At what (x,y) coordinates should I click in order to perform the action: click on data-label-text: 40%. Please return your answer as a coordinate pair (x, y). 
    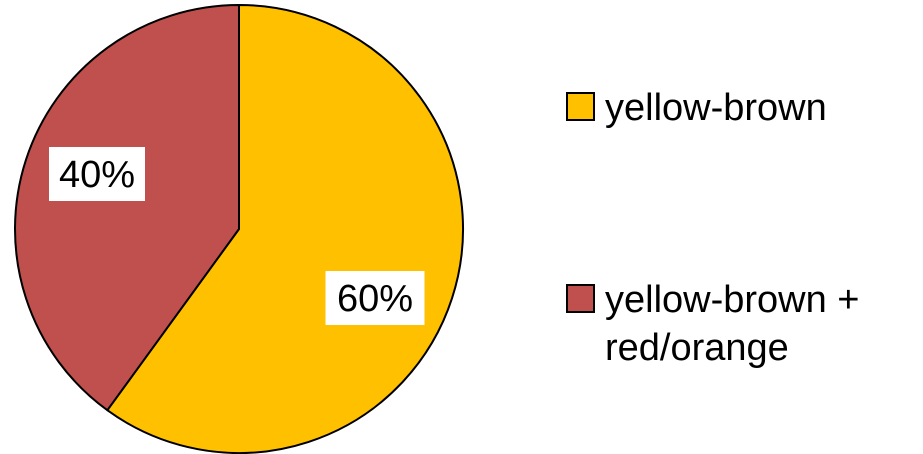
    Looking at the image, I should click on (97, 175).